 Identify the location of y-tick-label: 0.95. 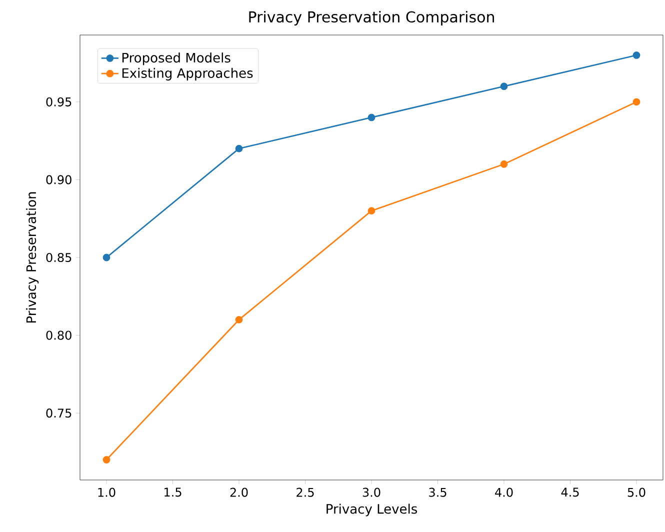
(59, 101).